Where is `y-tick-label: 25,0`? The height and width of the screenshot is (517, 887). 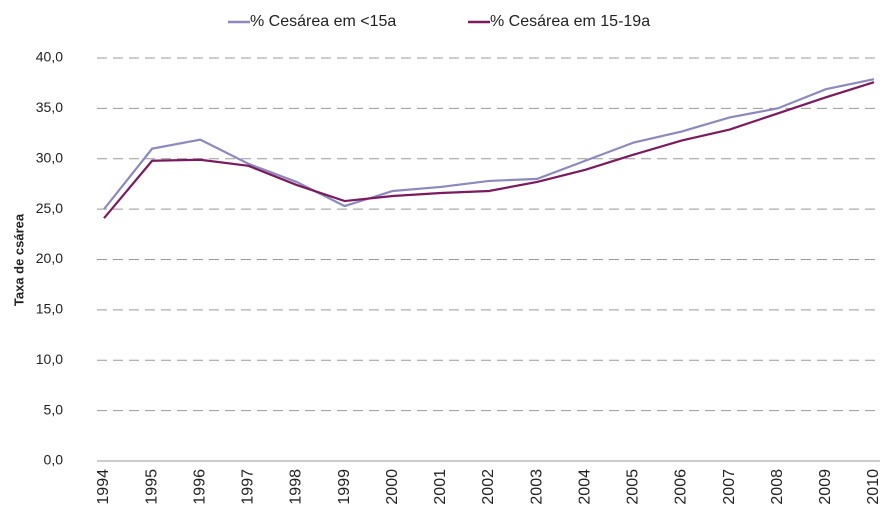 y-tick-label: 25,0 is located at coordinates (49, 208).